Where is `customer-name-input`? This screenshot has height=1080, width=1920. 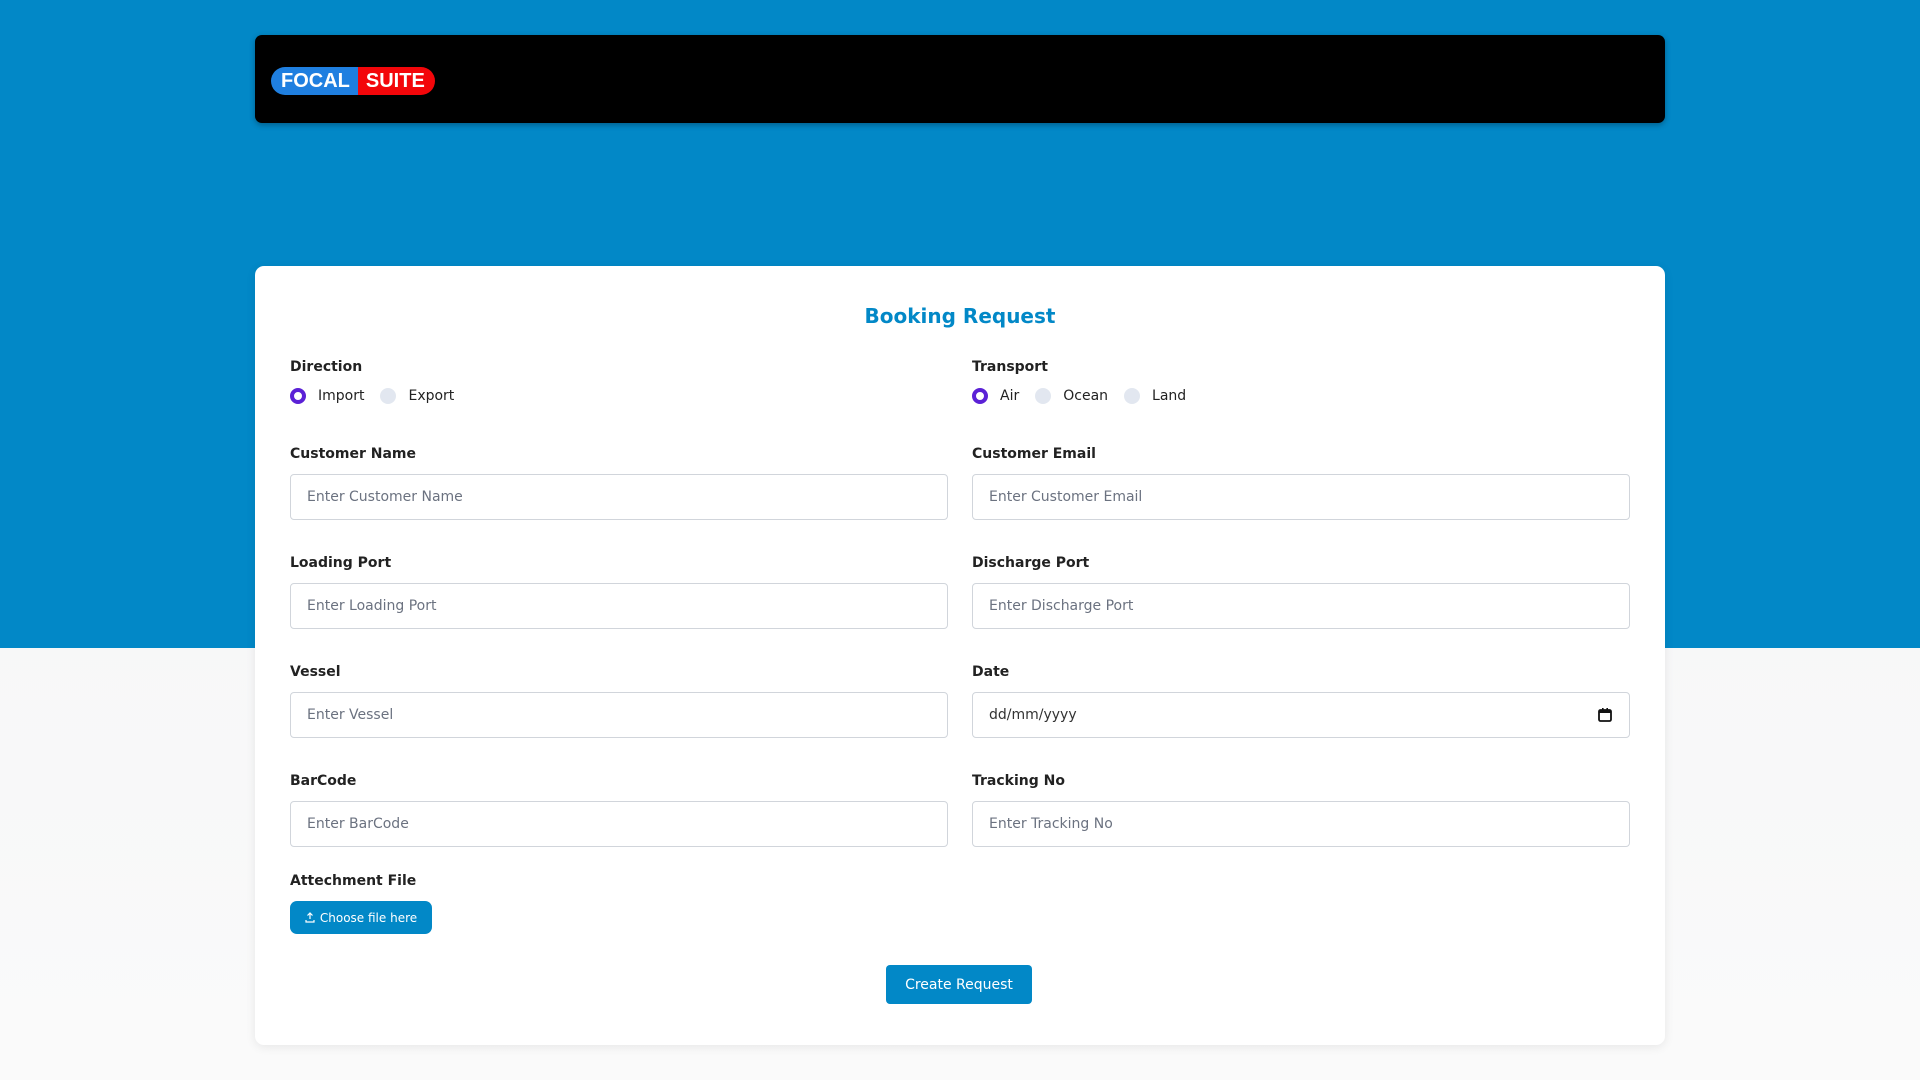 customer-name-input is located at coordinates (619, 497).